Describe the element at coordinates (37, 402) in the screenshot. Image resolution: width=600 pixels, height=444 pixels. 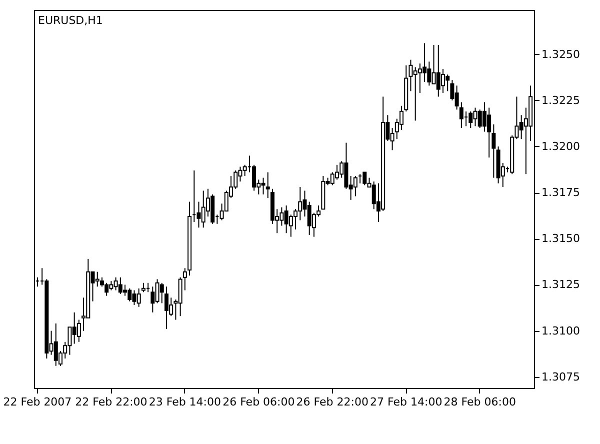
I see `x-tick-label: 22 Feb 2007` at that location.